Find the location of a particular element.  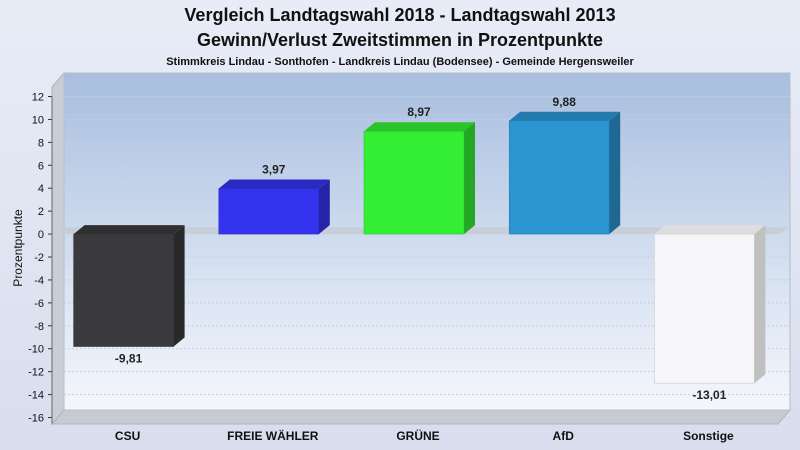

category-labels: CSU FREIE WÄHLER GRÜNE AfD Sonstige is located at coordinates (424, 435).